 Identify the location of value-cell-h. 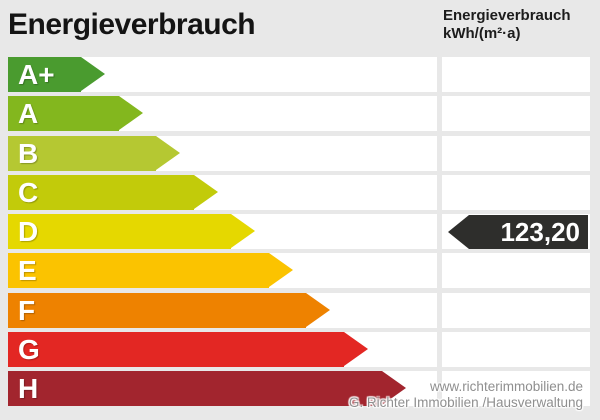
(516, 388).